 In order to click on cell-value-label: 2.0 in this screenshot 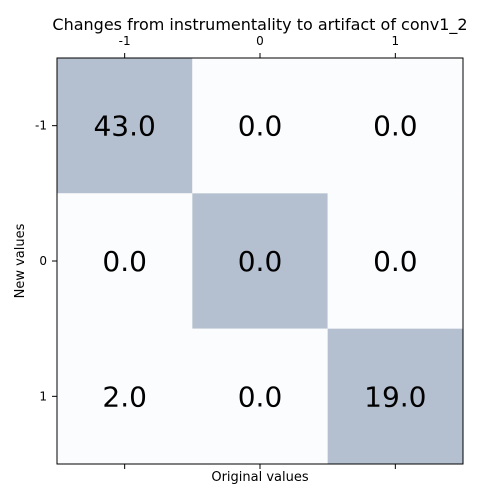, I will do `click(124, 396)`.